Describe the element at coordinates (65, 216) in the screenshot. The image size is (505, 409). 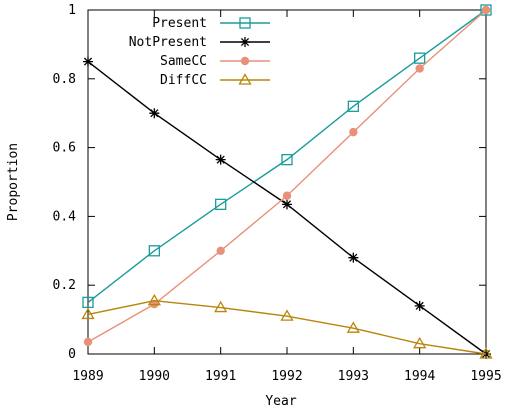
I see `y-tick-label: 0.4` at that location.